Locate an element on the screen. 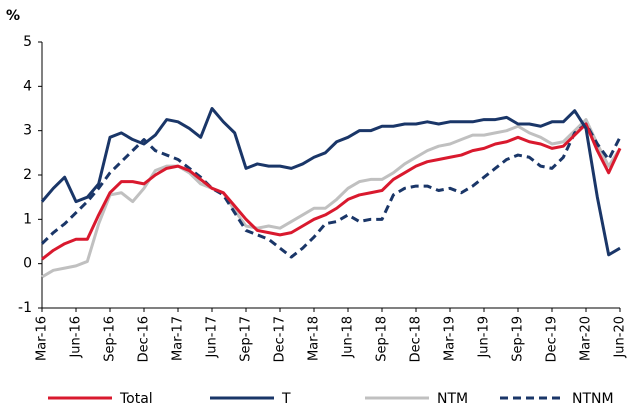 The width and height of the screenshot is (628, 410). x-tick-label: Jun-18 is located at coordinates (348, 337).